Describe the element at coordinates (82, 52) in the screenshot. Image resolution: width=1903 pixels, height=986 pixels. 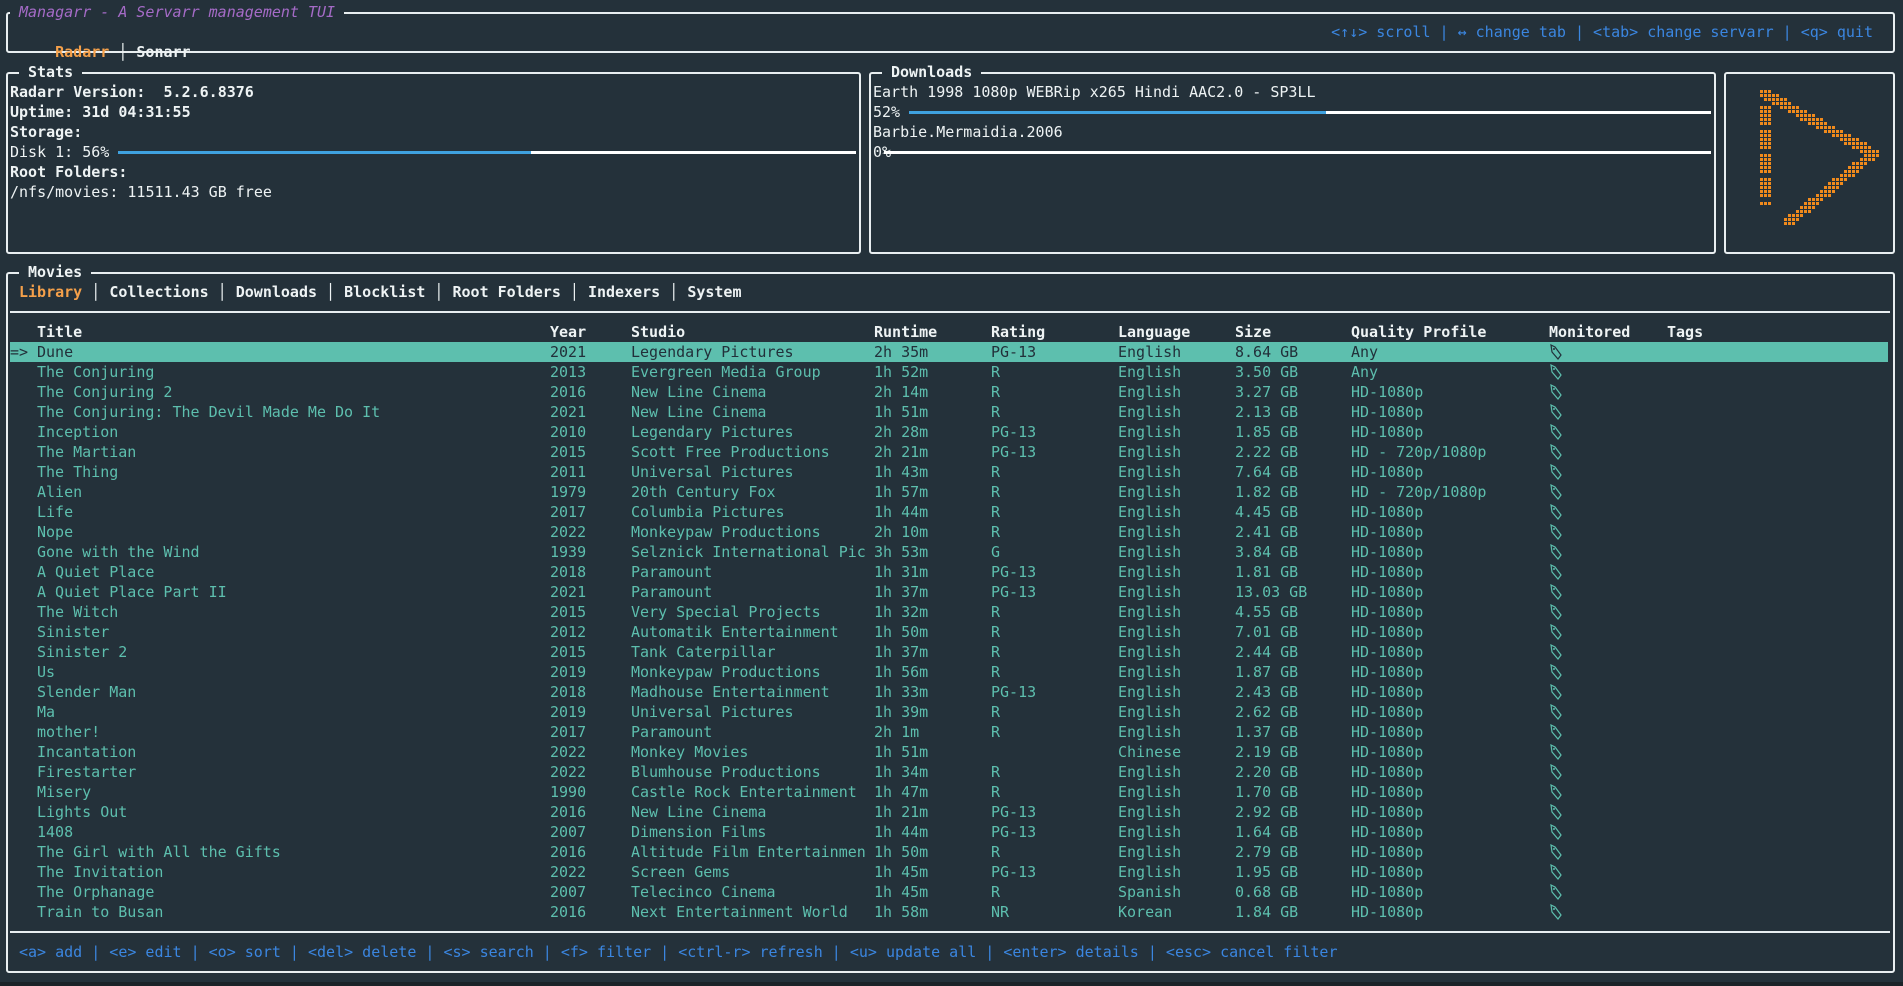
I see `tab-radarr: Radarr` at that location.